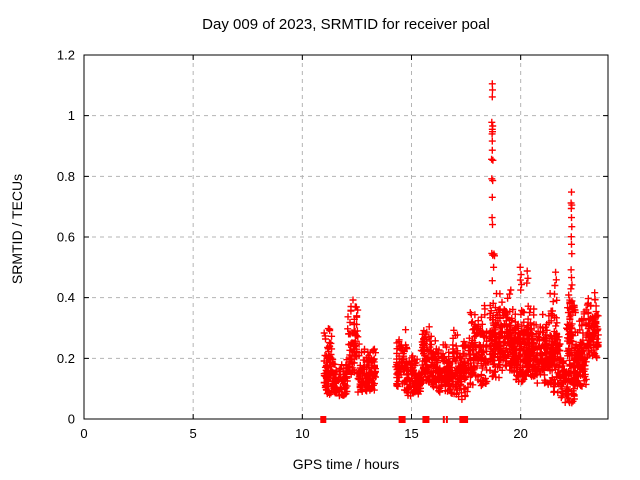 This screenshot has height=480, width=640. I want to click on x-tick-label: 10, so click(302, 433).